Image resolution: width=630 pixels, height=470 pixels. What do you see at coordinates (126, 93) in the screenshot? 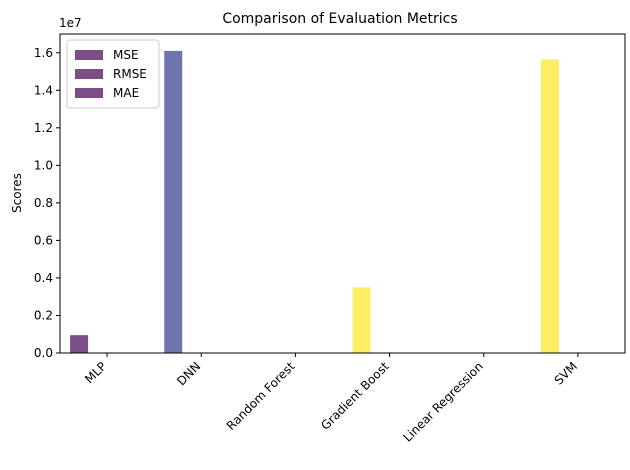
I see `legend-label-mae: MAE` at bounding box center [126, 93].